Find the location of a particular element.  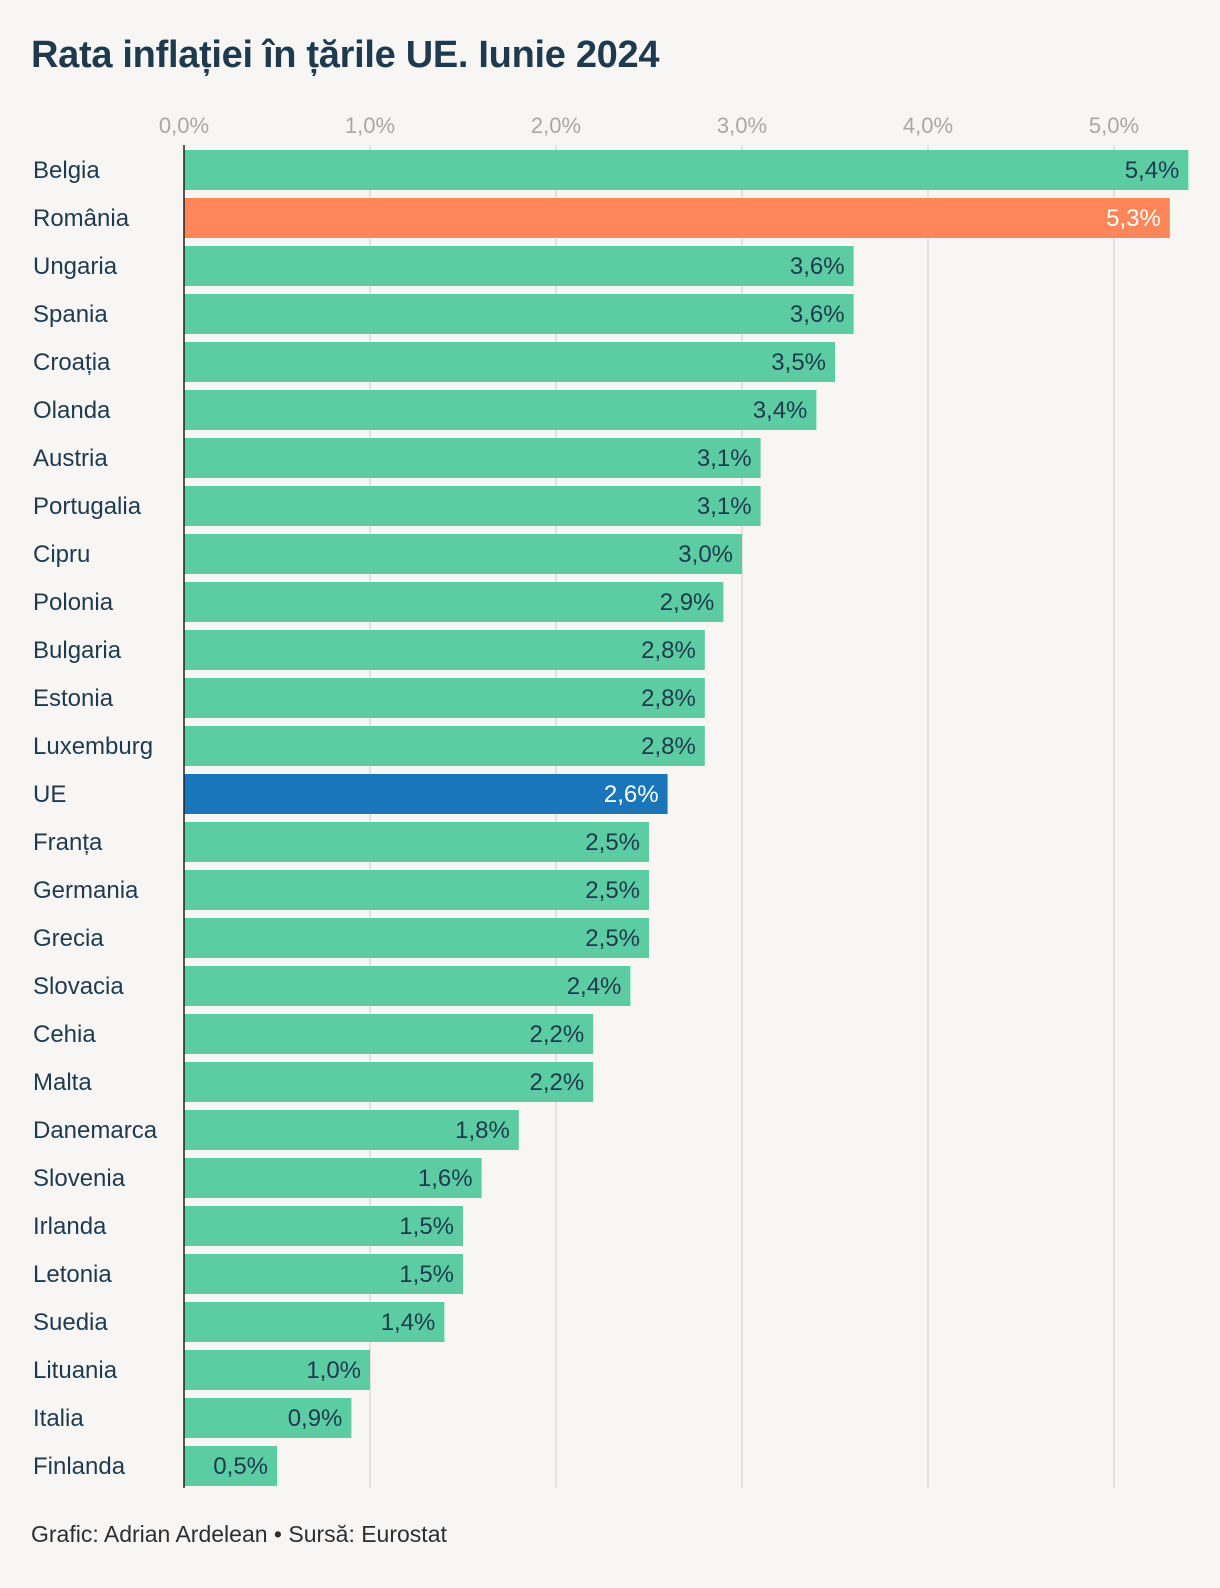

data-label: 2,9% is located at coordinates (687, 602).